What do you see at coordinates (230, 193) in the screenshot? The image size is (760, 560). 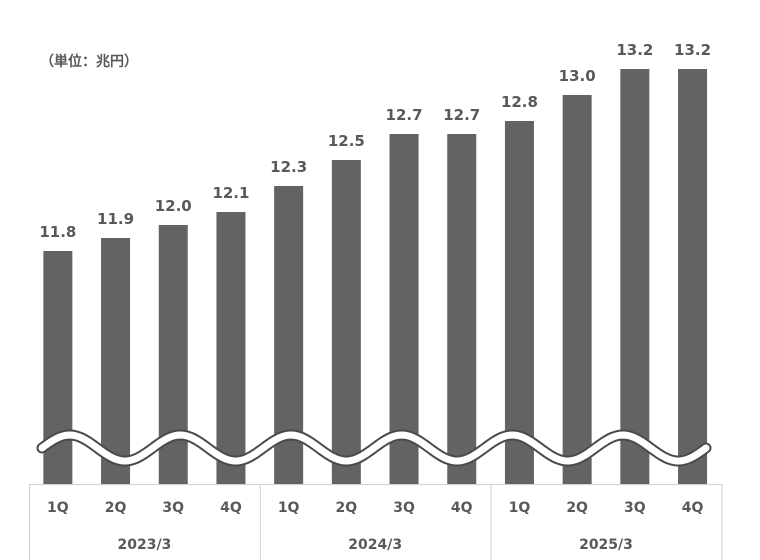 I see `value-label-4: 12.1` at bounding box center [230, 193].